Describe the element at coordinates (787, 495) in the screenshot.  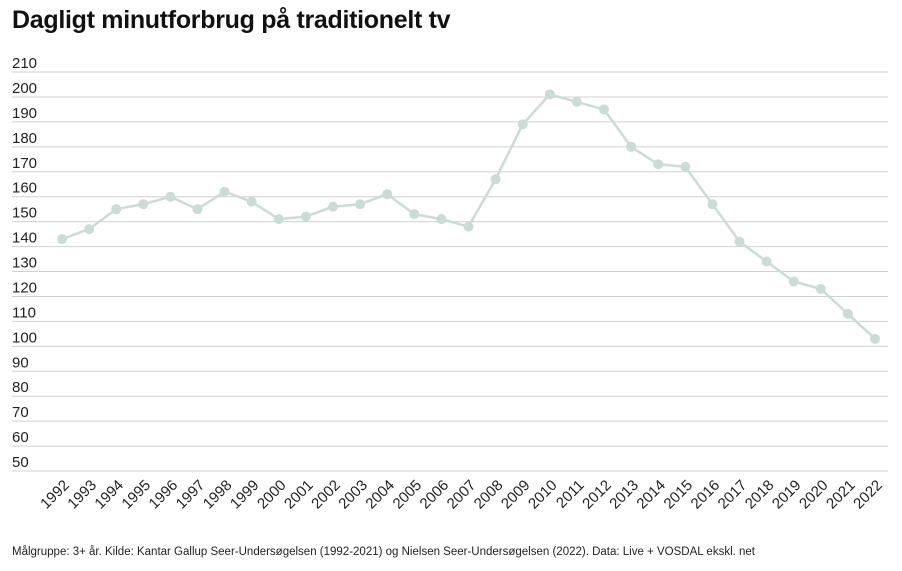
I see `x-tick-label: 2019` at that location.